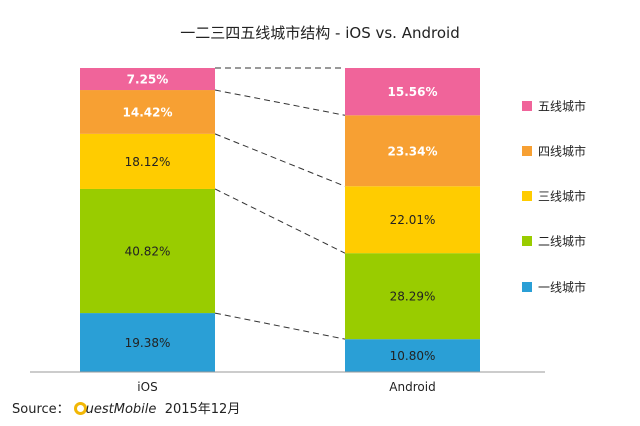  What do you see at coordinates (147, 387) in the screenshot?
I see `x-tick-label-ios: iOS` at bounding box center [147, 387].